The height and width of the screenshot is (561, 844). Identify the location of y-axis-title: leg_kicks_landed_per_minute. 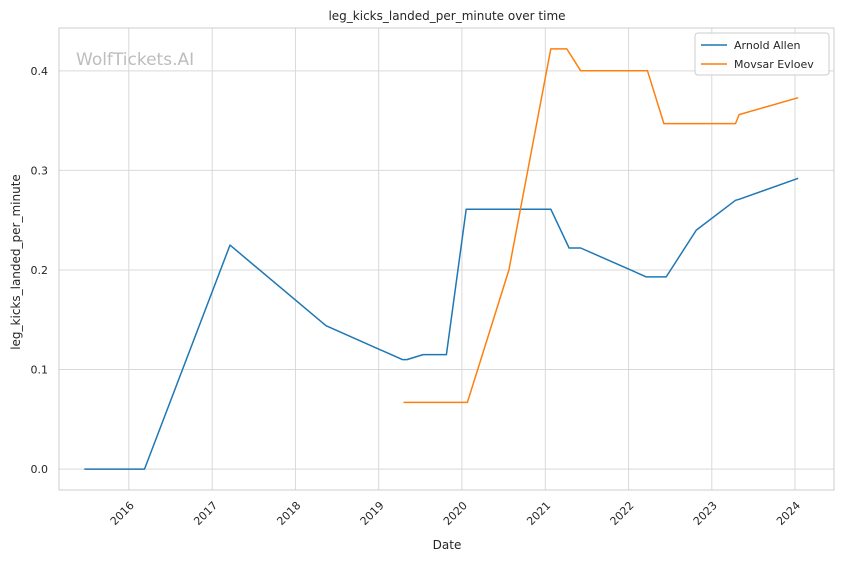
(16, 262).